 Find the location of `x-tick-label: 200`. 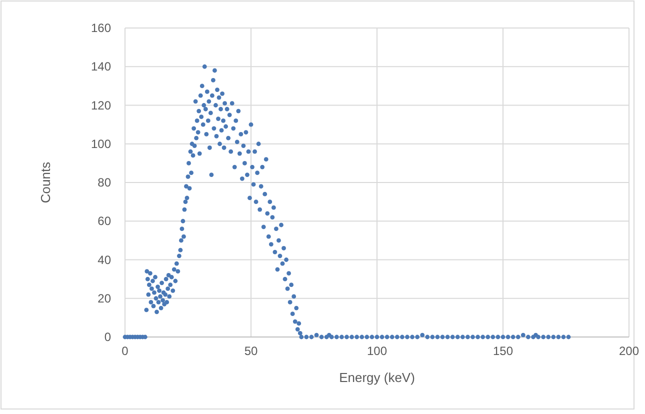

x-tick-label: 200 is located at coordinates (629, 351).